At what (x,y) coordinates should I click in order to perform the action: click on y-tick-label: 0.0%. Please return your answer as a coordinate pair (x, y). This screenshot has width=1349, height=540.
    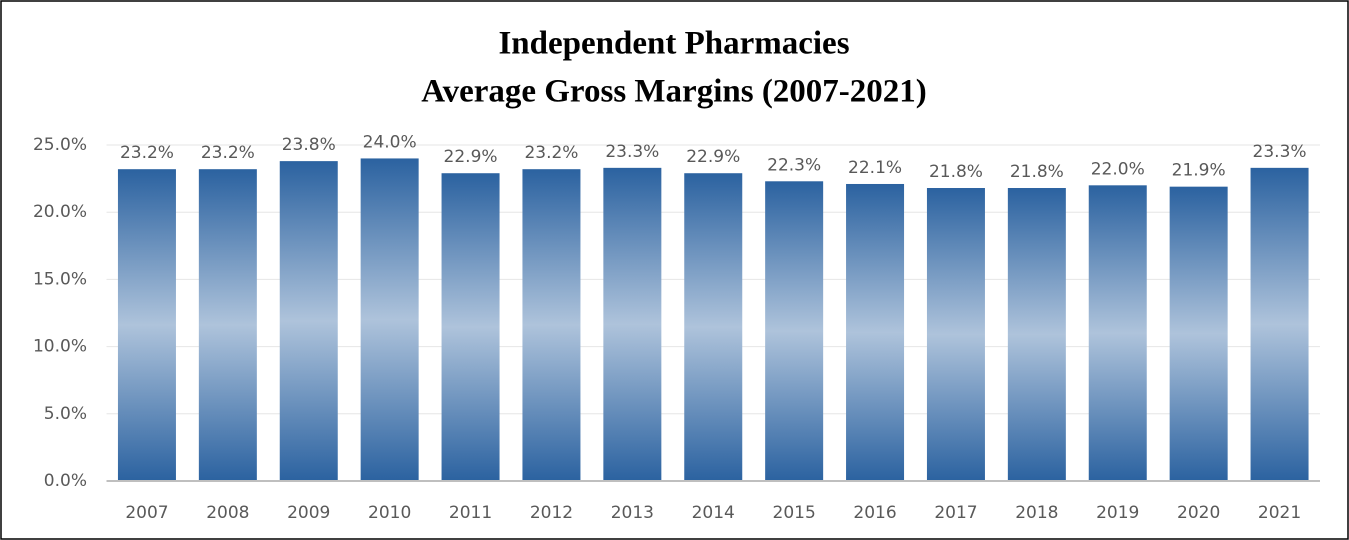
    Looking at the image, I should click on (65, 481).